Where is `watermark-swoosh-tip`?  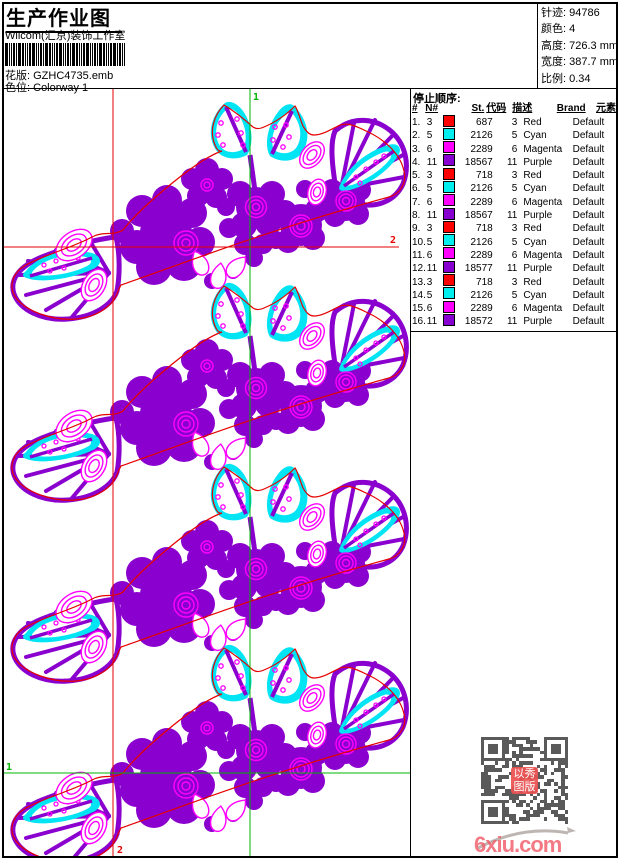 watermark-swoosh-tip is located at coordinates (571, 830).